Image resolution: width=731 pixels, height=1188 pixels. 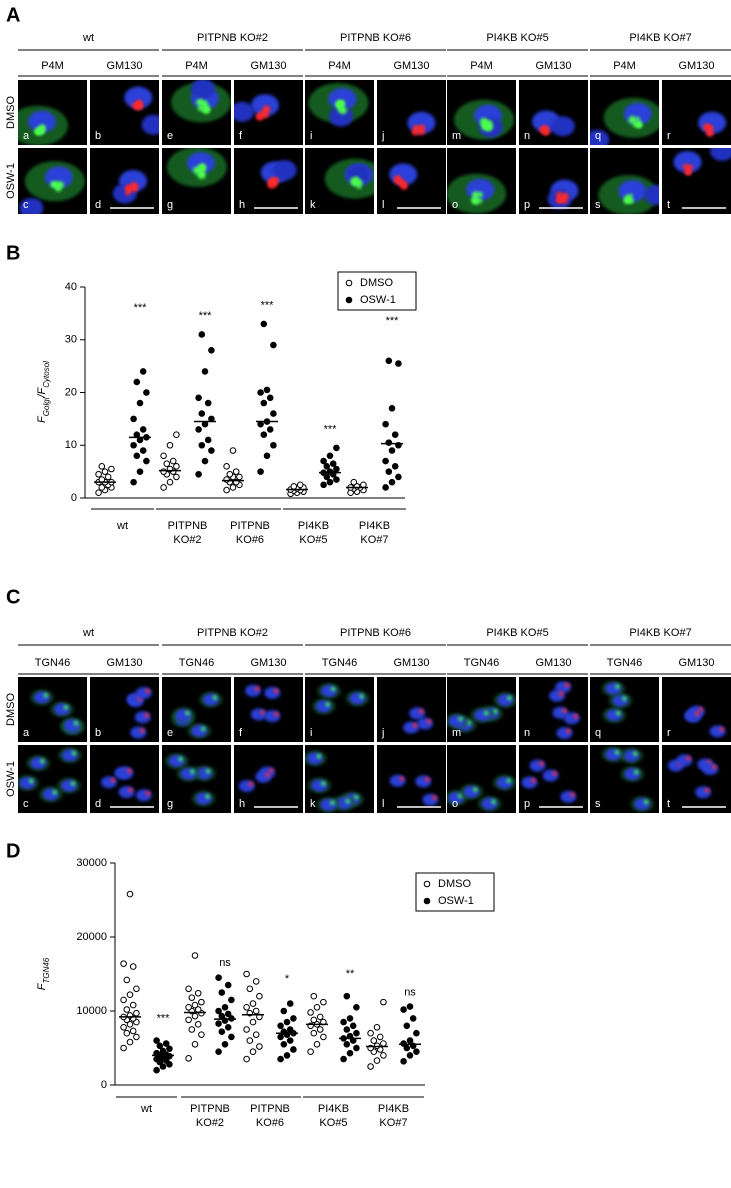 What do you see at coordinates (46, 374) in the screenshot?
I see `y-axis-label-part: Cytosol` at bounding box center [46, 374].